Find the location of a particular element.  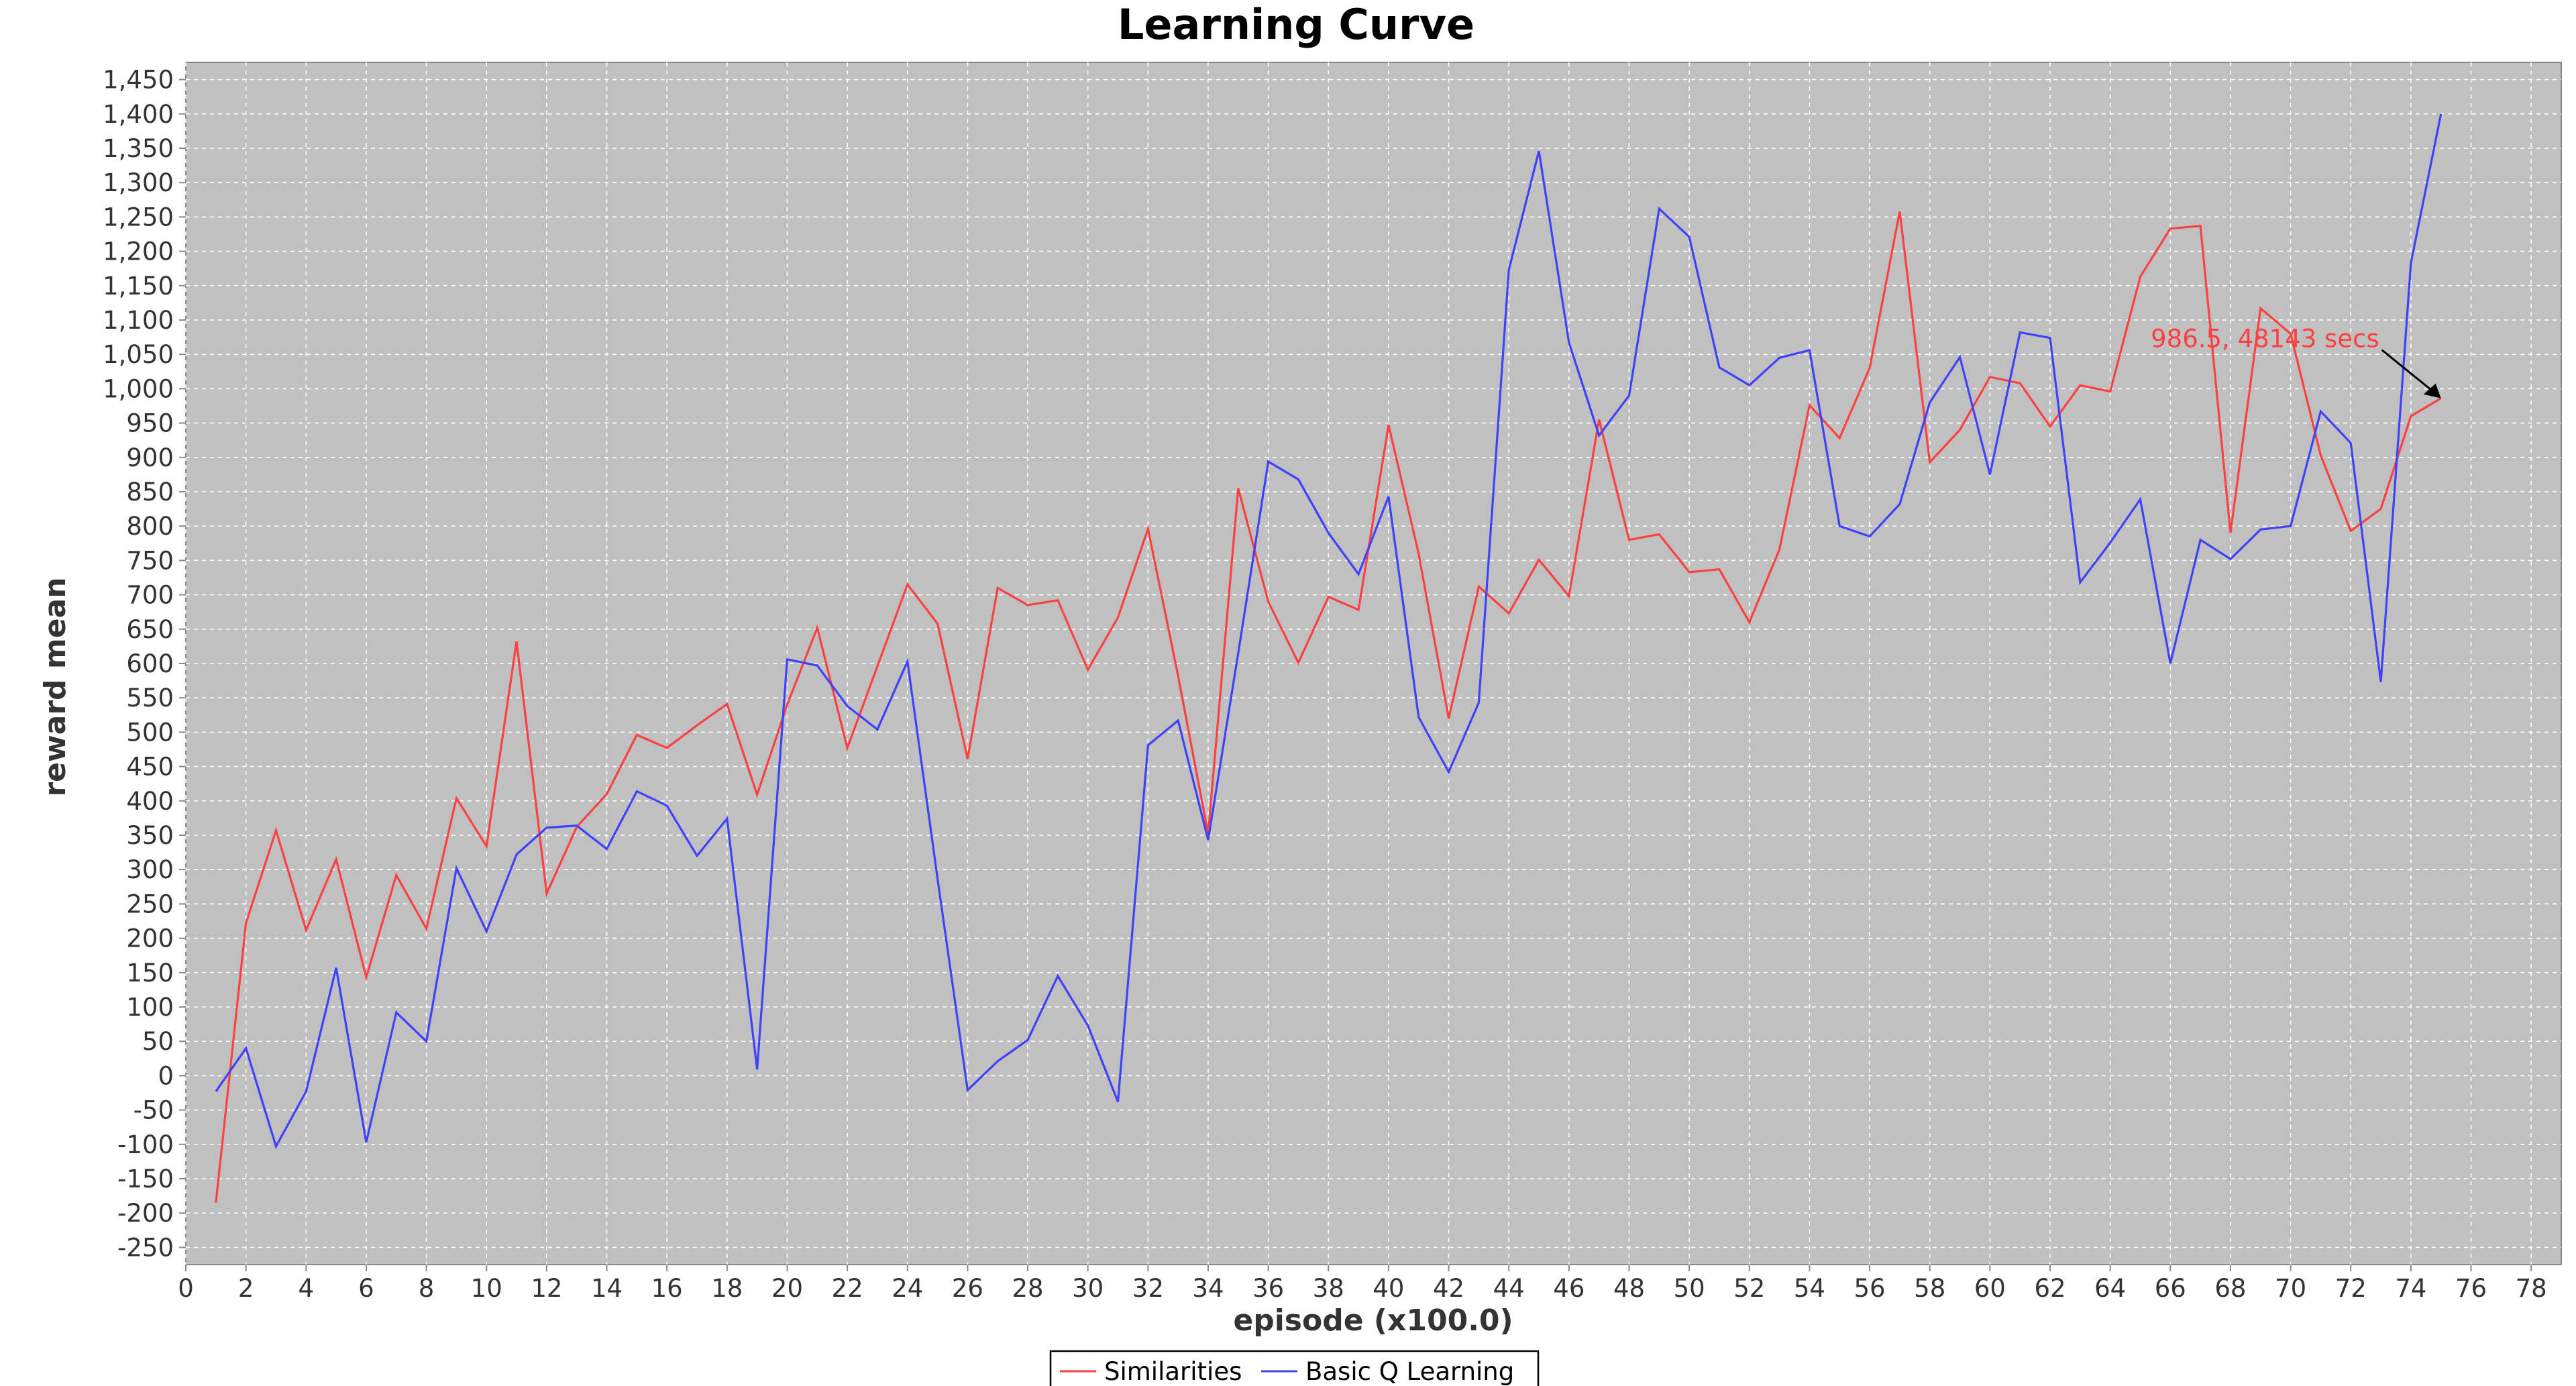

annotation-arrow-head is located at coordinates (2432, 390).